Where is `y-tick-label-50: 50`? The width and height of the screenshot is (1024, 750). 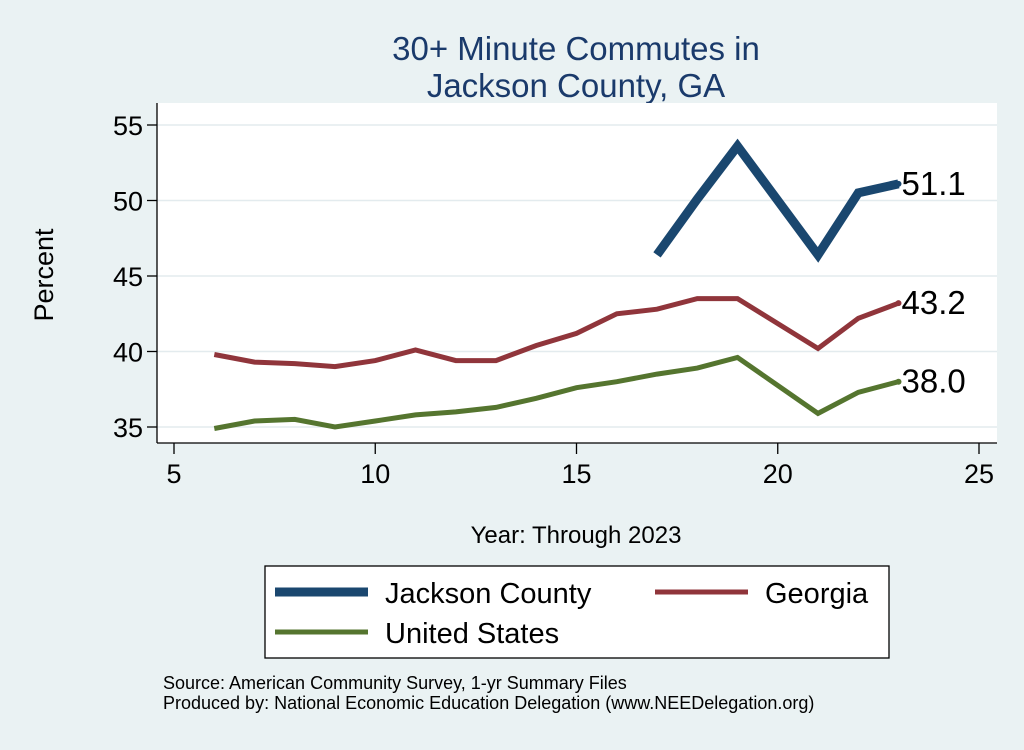 y-tick-label-50: 50 is located at coordinates (128, 202).